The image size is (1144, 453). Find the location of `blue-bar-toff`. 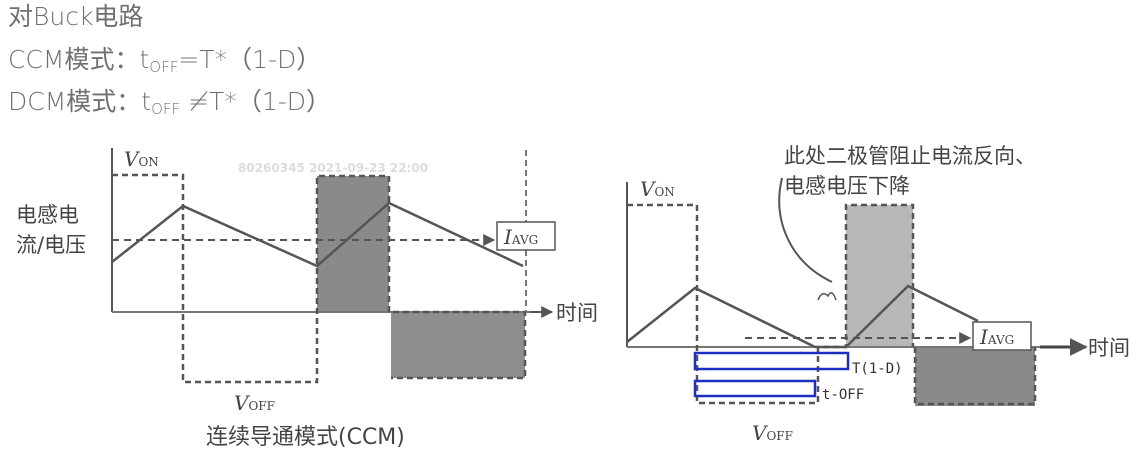

blue-bar-toff is located at coordinates (755, 388).